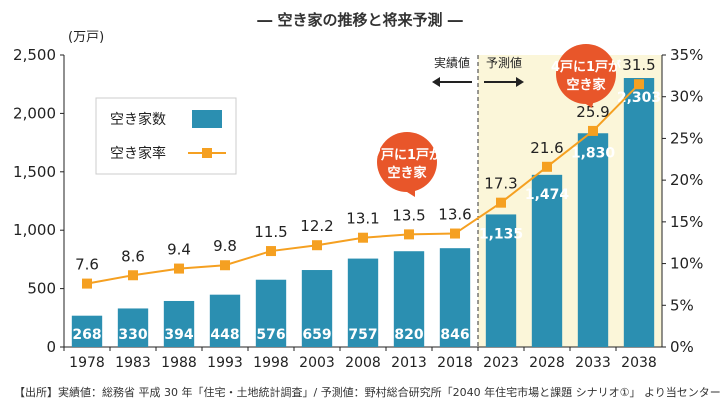 Image resolution: width=720 pixels, height=410 pixels. I want to click on y-left-unit: (万戸), so click(86, 37).